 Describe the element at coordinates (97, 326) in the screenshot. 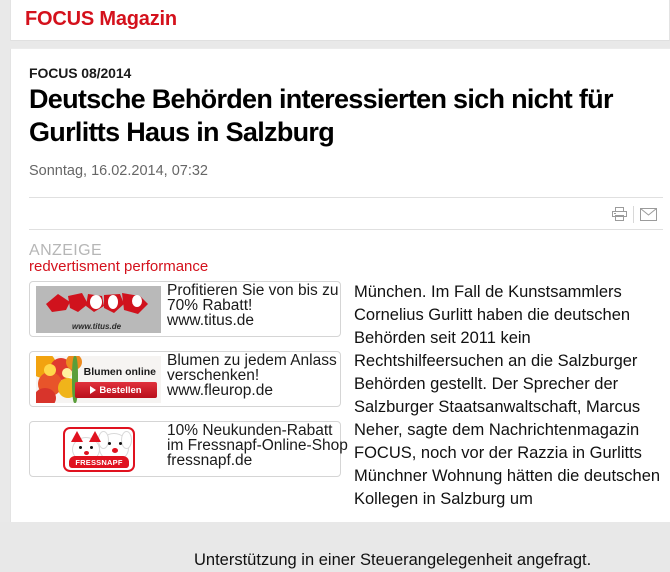

I see `titus-thumb-url: www.titus.de` at that location.